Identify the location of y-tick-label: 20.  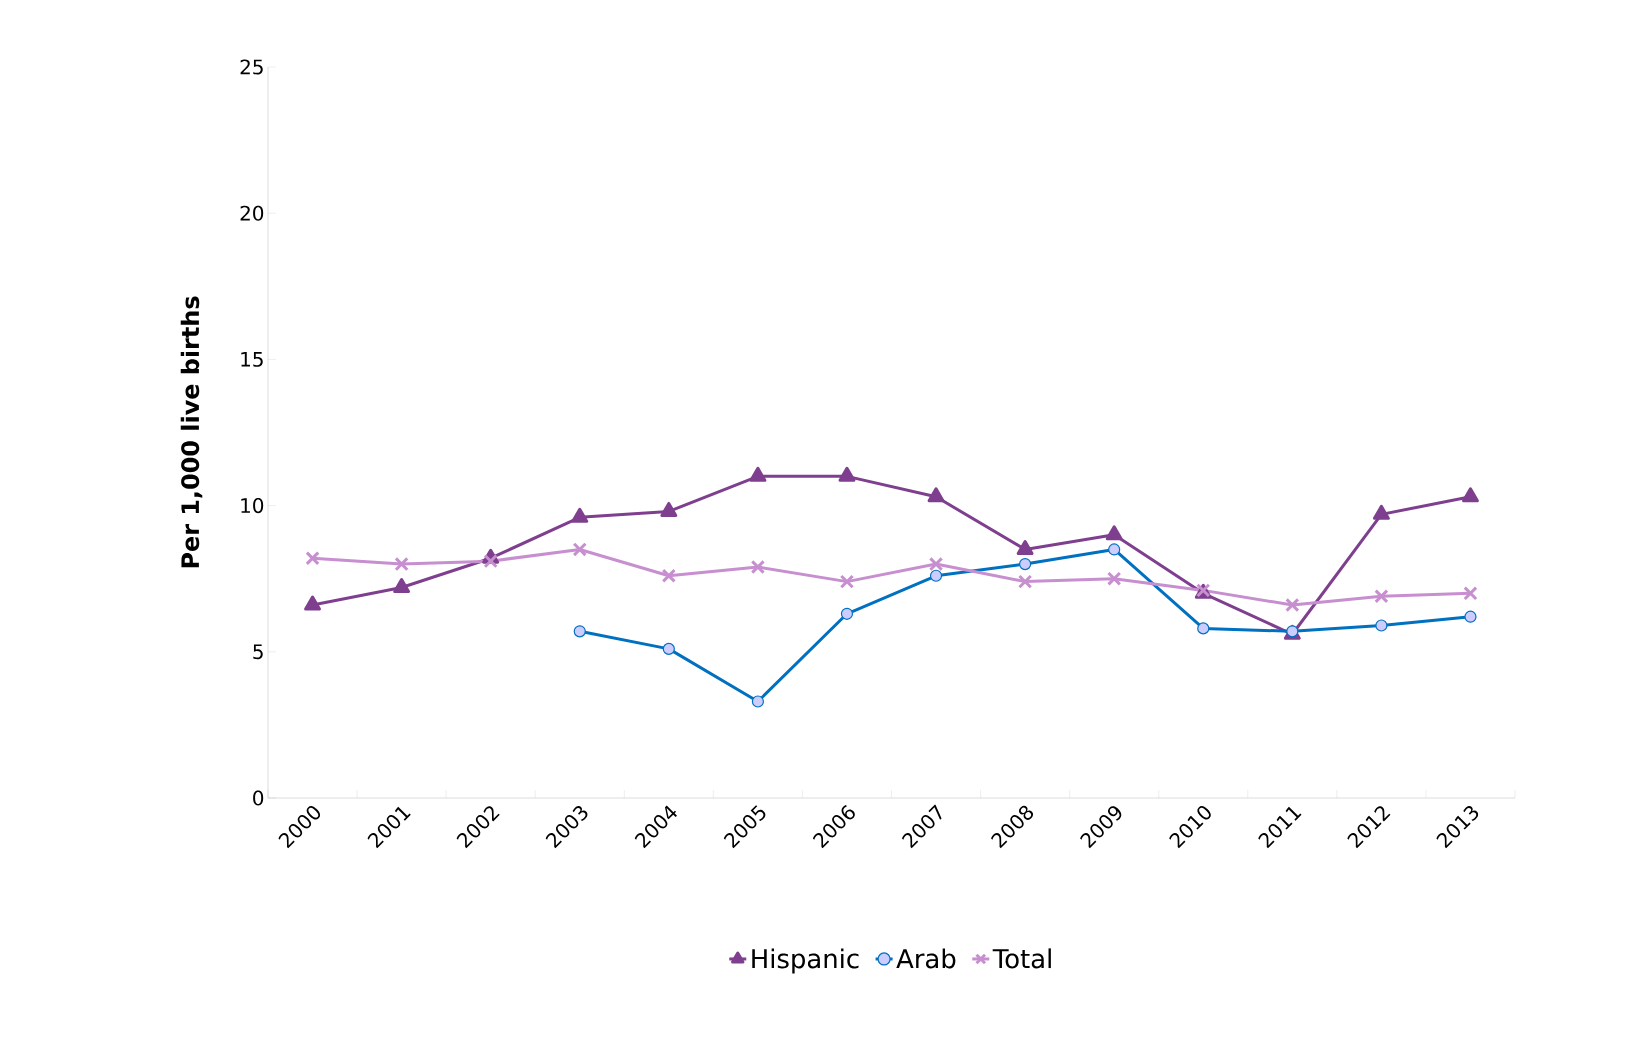
(252, 213).